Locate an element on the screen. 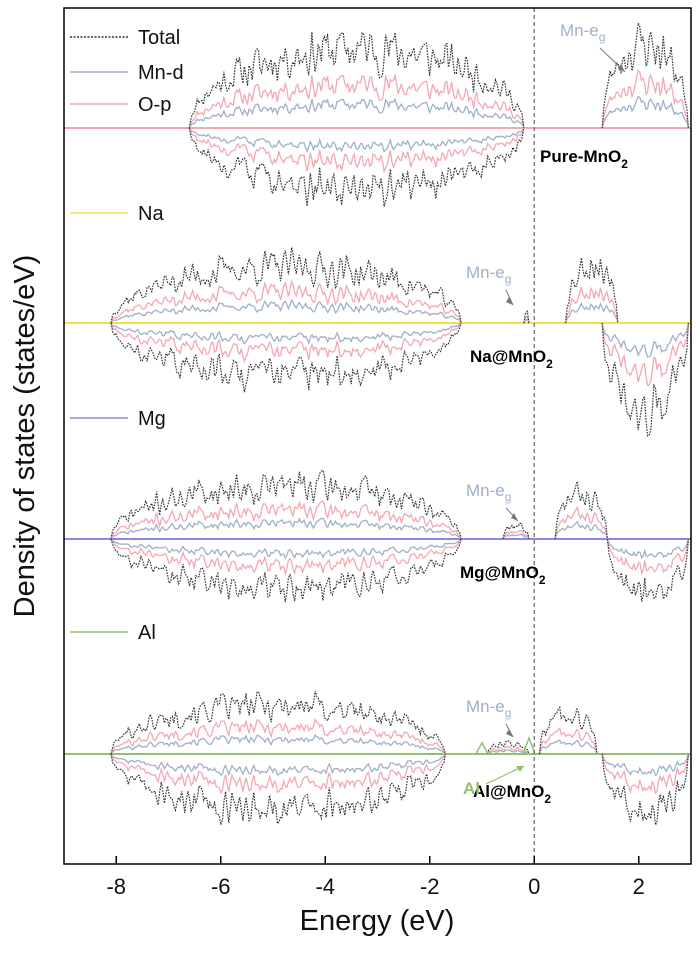  panel-4-band-1-down-o-p is located at coordinates (278, 774).